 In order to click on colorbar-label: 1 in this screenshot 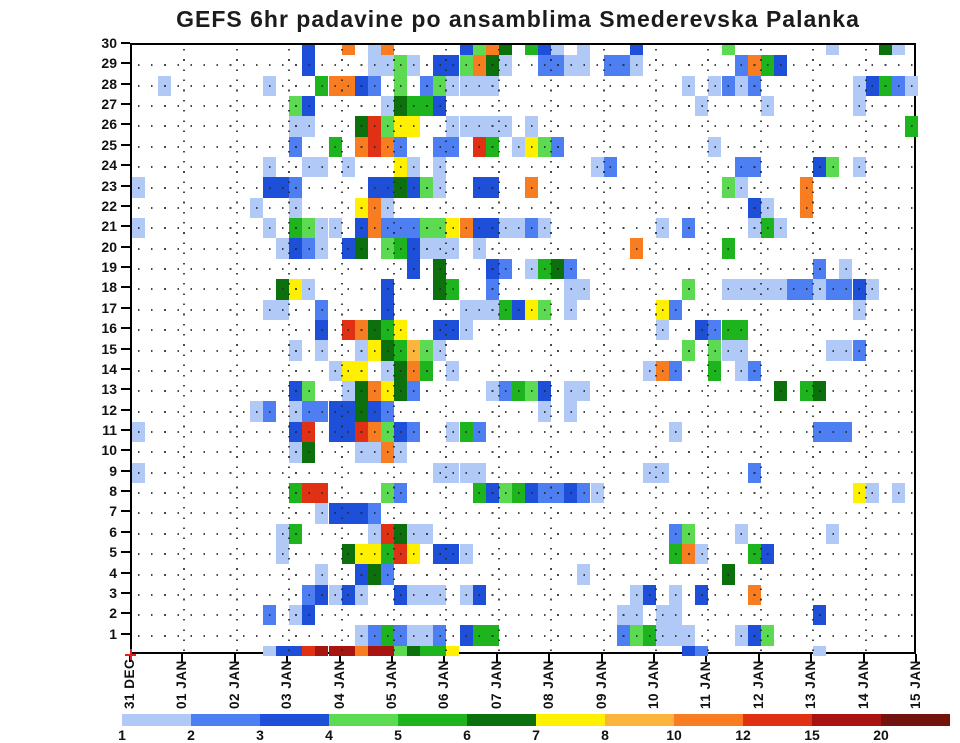, I will do `click(122, 735)`.